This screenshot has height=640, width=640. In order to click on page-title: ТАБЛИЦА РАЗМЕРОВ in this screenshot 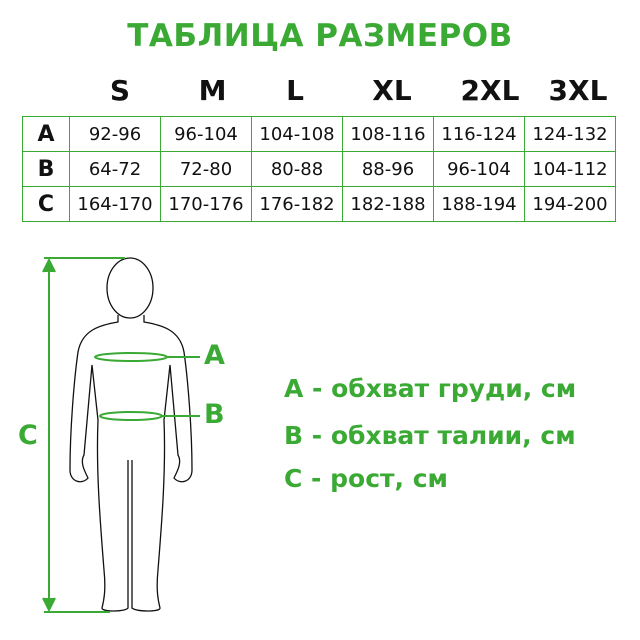, I will do `click(320, 36)`.